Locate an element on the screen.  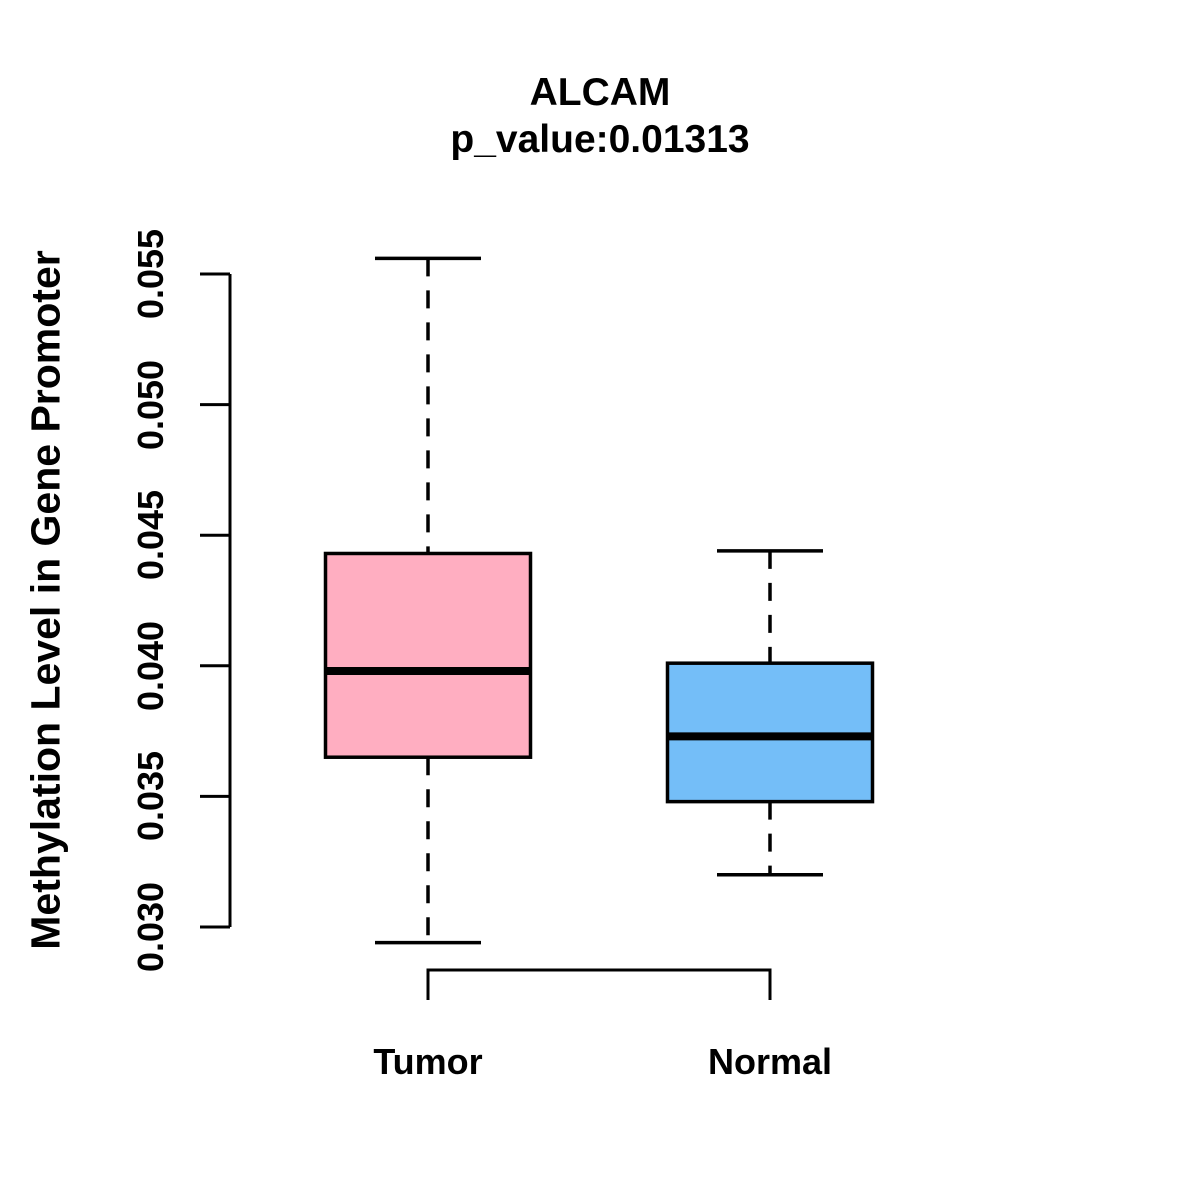
y-axis-label: Methylation Level in Gene Promoter is located at coordinates (45, 600).